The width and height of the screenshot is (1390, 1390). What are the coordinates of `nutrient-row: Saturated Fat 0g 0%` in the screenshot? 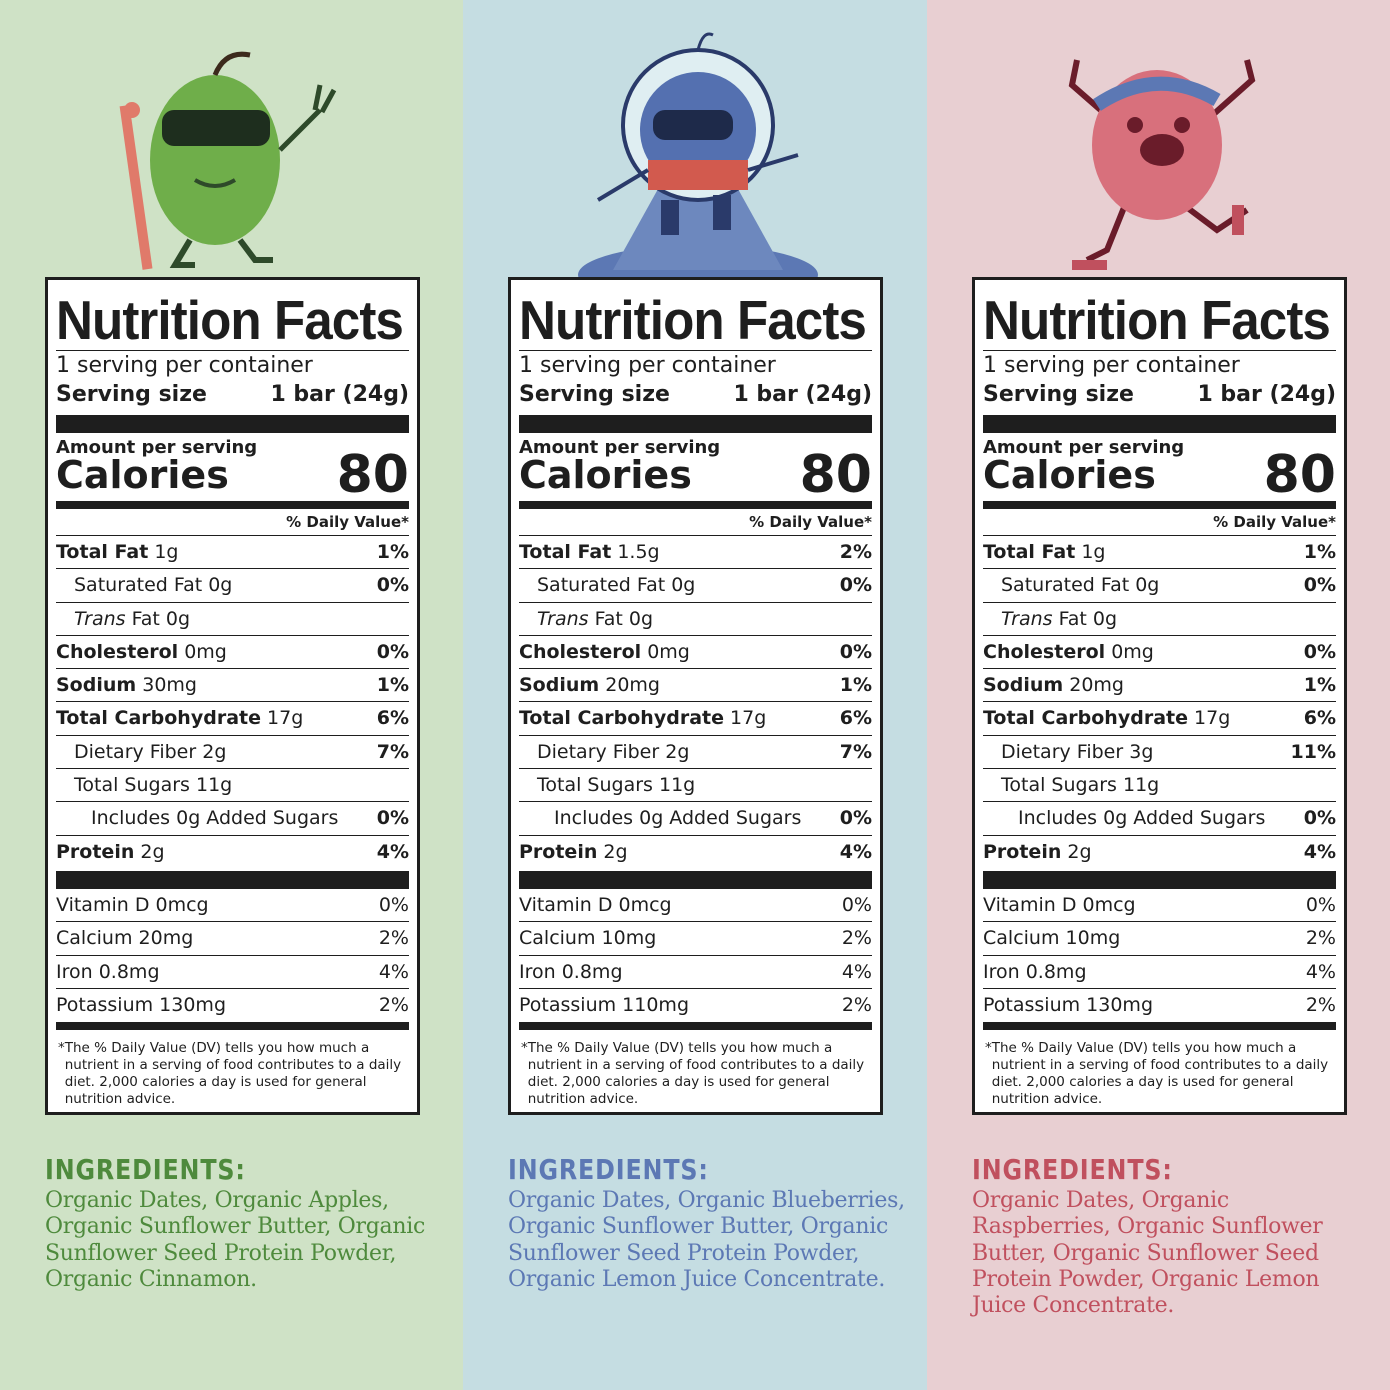 It's located at (232, 586).